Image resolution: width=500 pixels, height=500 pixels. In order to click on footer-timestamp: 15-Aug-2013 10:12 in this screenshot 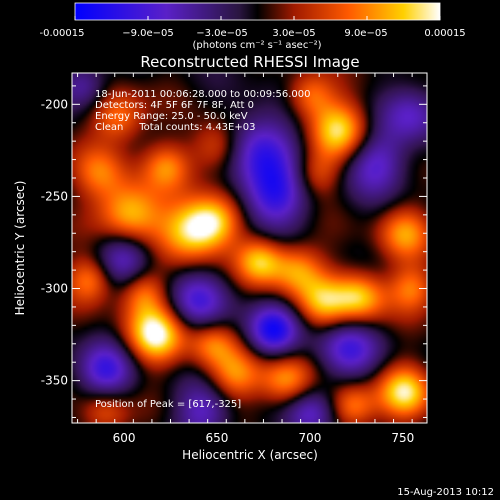, I will do `click(445, 492)`.